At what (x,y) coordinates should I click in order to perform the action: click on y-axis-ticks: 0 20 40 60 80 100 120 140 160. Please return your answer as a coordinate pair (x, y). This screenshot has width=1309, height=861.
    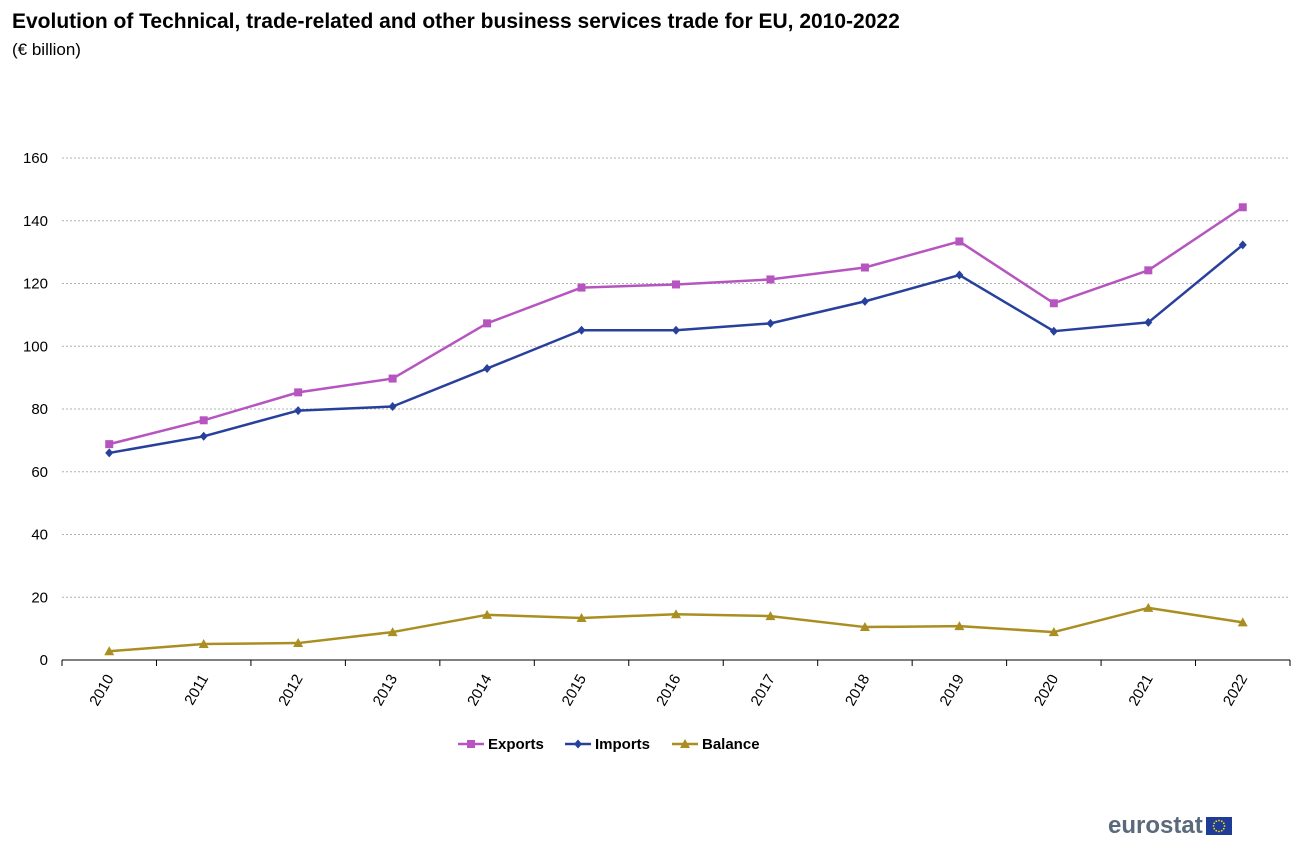
    Looking at the image, I should click on (35, 409).